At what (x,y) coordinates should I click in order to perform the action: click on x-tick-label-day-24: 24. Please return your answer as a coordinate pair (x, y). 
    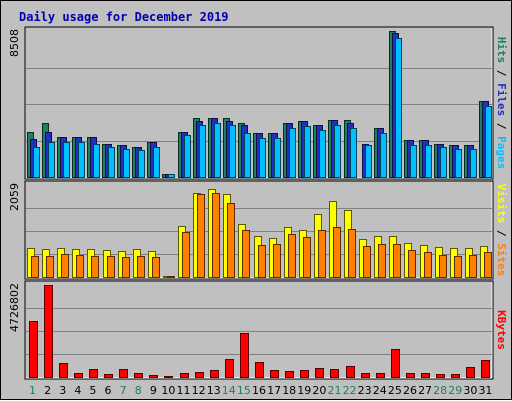
    Looking at the image, I should click on (380, 390).